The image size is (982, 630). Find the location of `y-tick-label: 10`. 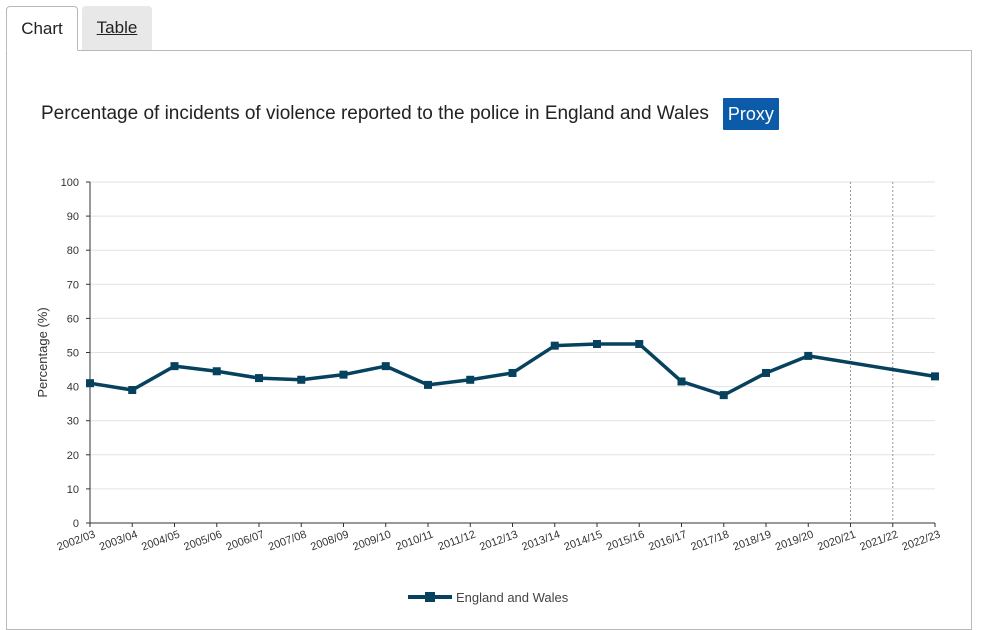

y-tick-label: 10 is located at coordinates (73, 490).